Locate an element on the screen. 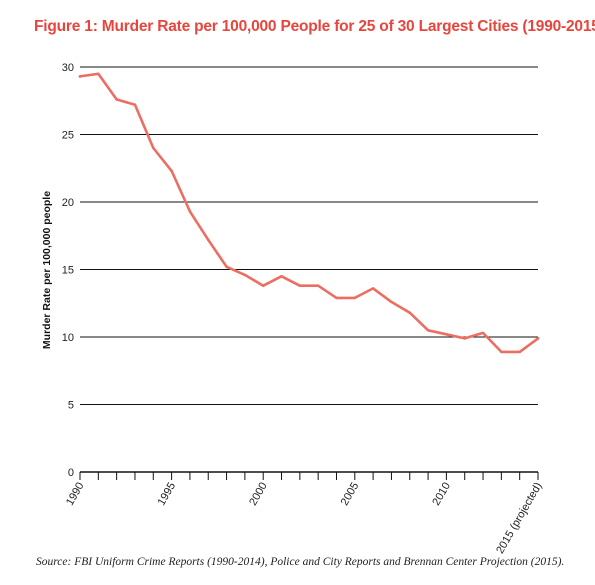 This screenshot has height=585, width=595. y-axis-label: Murder Rate per 100,000 people is located at coordinates (47, 270).